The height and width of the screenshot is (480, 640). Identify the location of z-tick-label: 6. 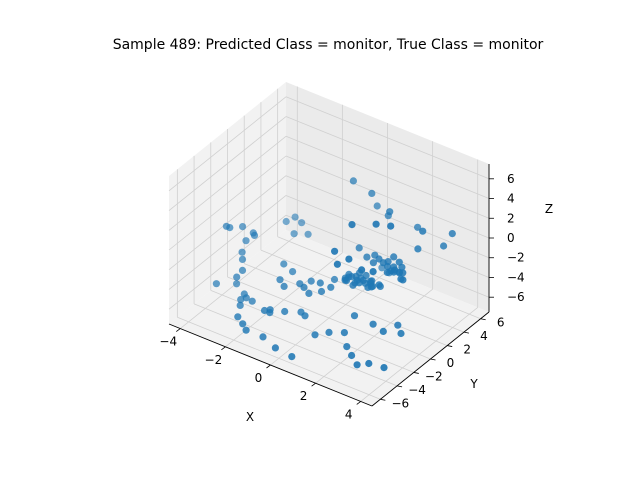
(511, 179).